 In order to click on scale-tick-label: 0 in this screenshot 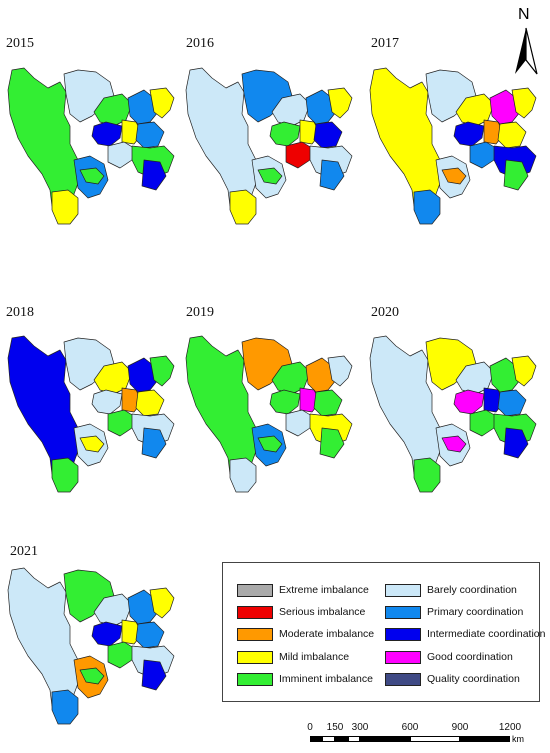, I will do `click(310, 727)`.